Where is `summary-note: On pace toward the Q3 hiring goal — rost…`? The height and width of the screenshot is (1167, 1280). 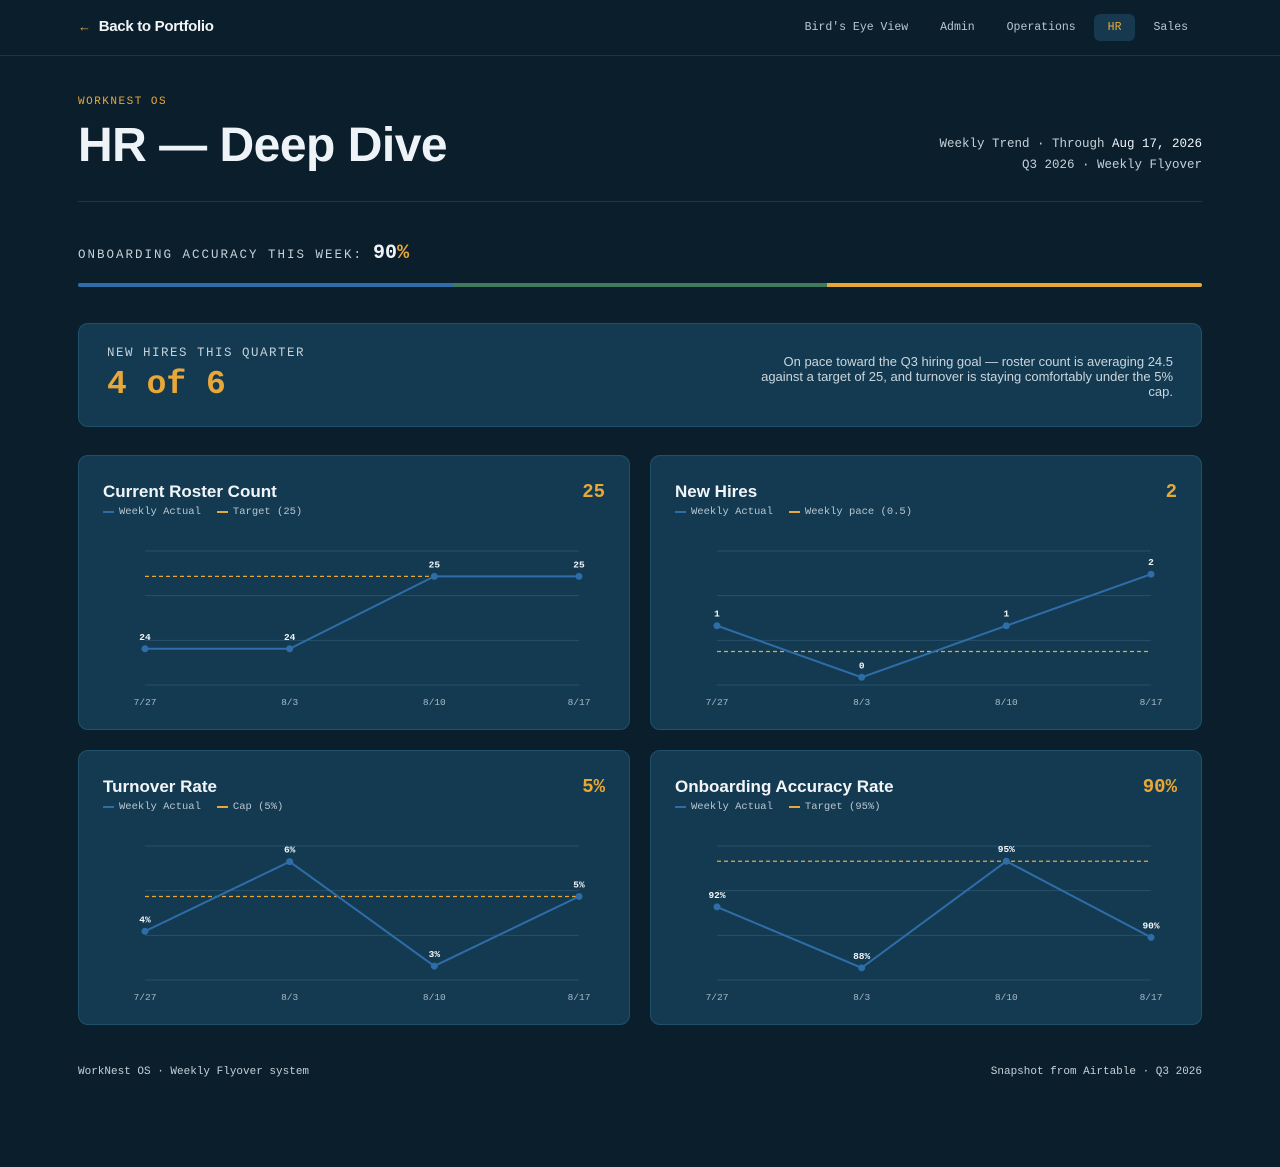
summary-note: On pace toward the Q3 hiring goal — rost… is located at coordinates (967, 376).